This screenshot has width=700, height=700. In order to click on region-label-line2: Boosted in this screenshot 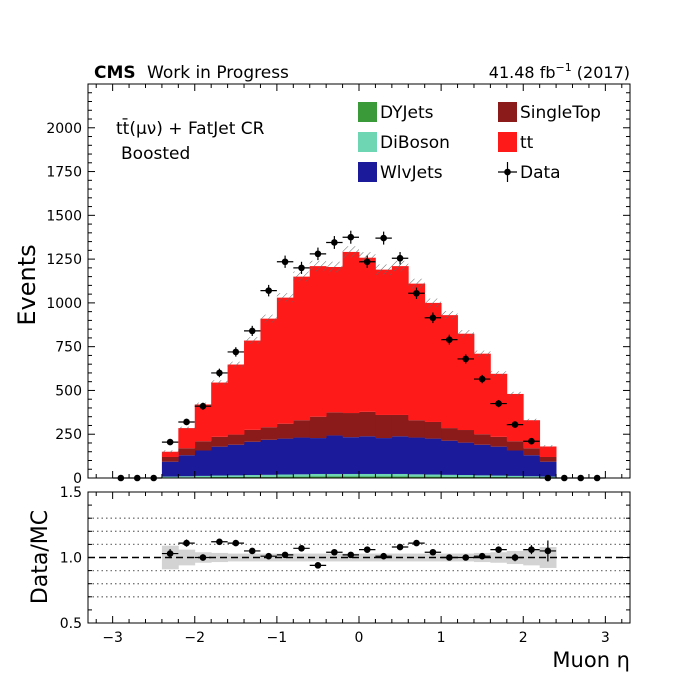, I will do `click(155, 154)`.